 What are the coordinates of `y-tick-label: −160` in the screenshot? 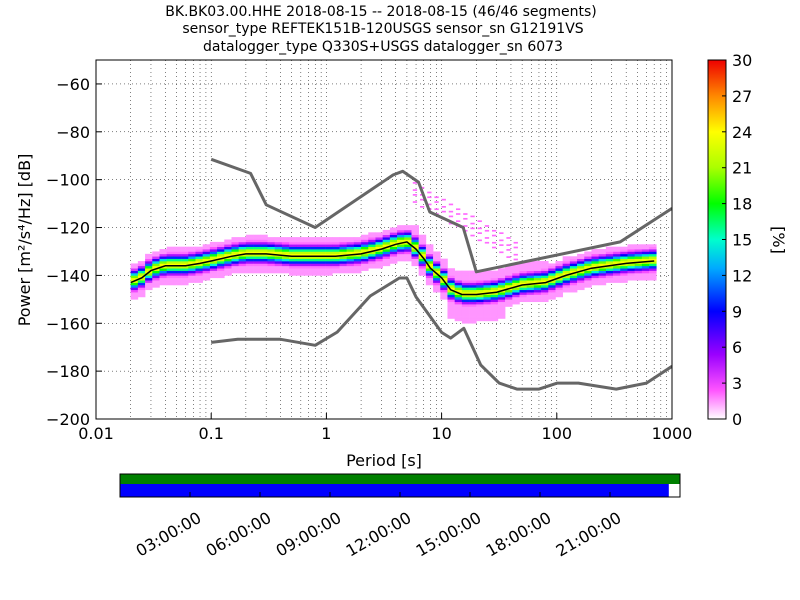 It's located at (68, 323).